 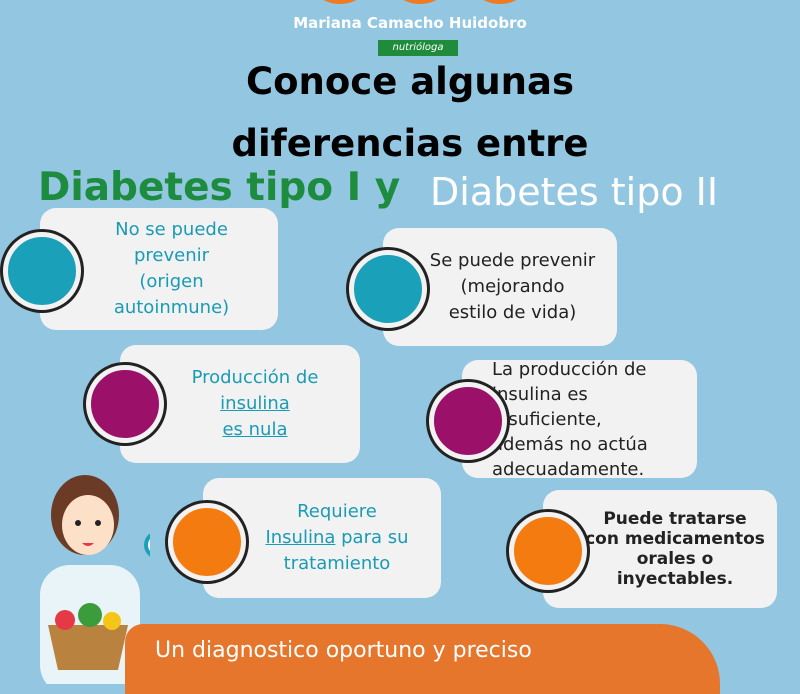 I want to click on diagnosis-banner: Un diagnostico oportuno y preciso, so click(x=422, y=659).